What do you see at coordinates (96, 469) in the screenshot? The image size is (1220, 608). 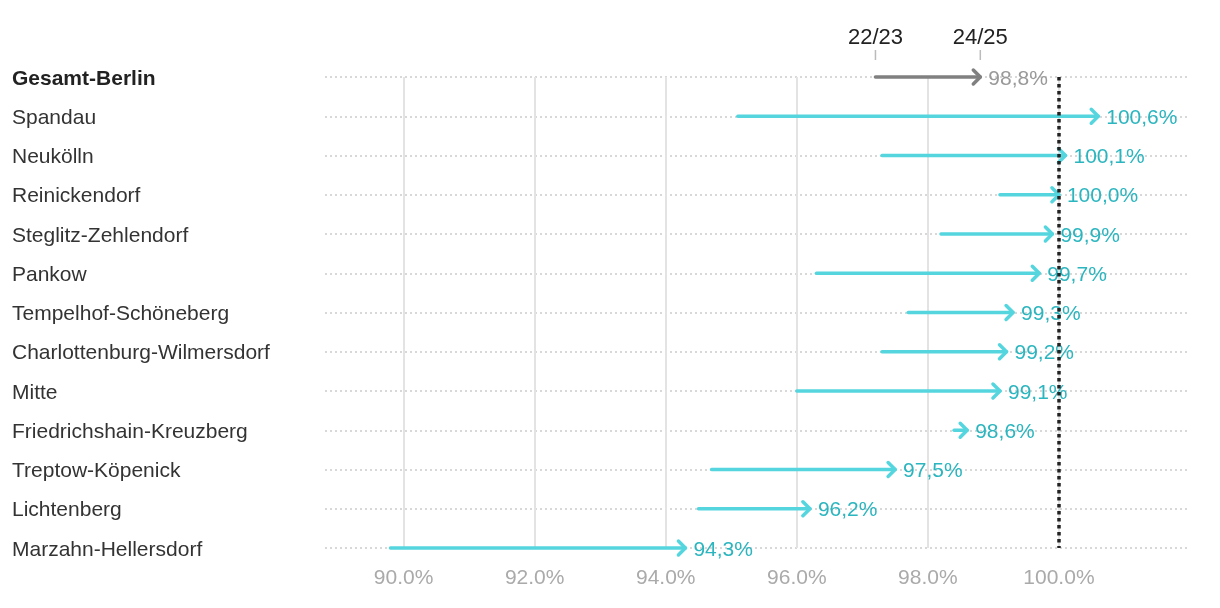 I see `y-tick-label: Treptow-Köpenick` at bounding box center [96, 469].